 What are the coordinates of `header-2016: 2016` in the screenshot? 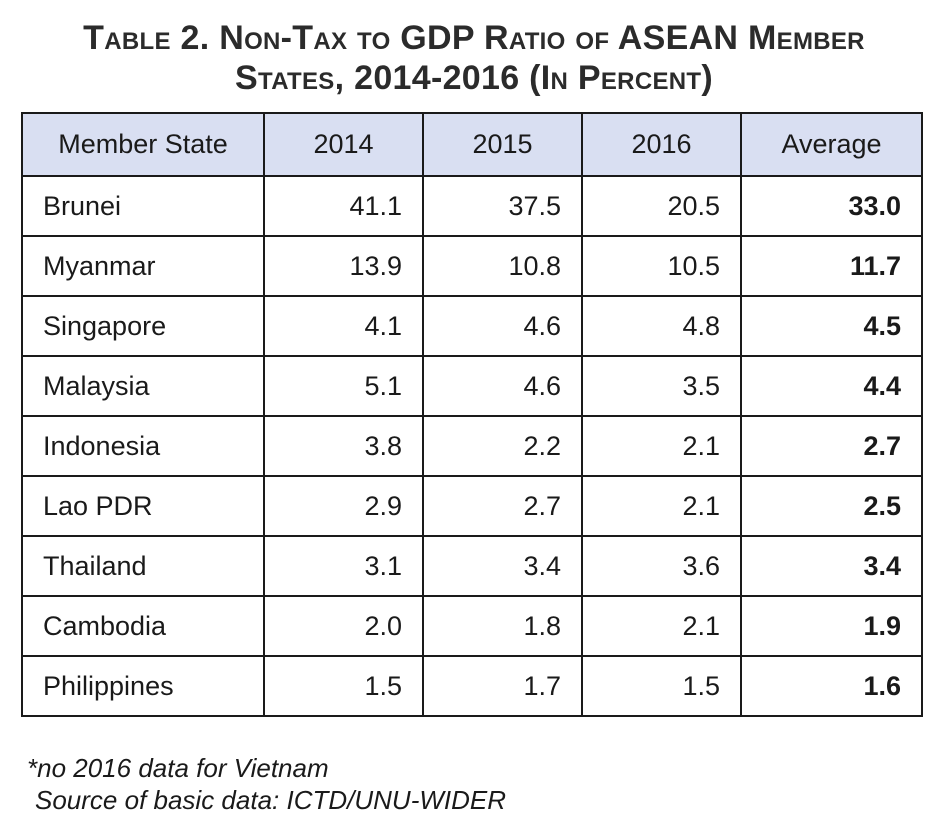 It's located at (661, 144).